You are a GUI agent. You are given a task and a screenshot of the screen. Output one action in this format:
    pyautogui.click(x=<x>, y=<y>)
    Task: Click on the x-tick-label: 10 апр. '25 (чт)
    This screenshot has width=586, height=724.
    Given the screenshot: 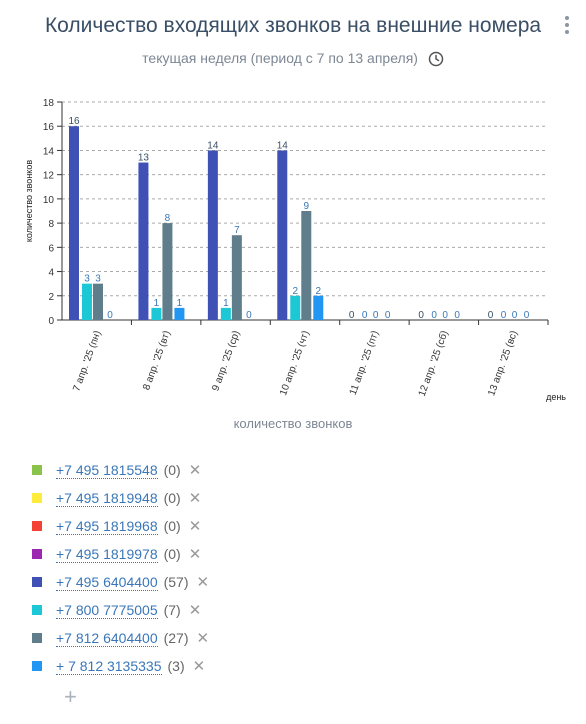 What is the action you would take?
    pyautogui.click(x=295, y=363)
    